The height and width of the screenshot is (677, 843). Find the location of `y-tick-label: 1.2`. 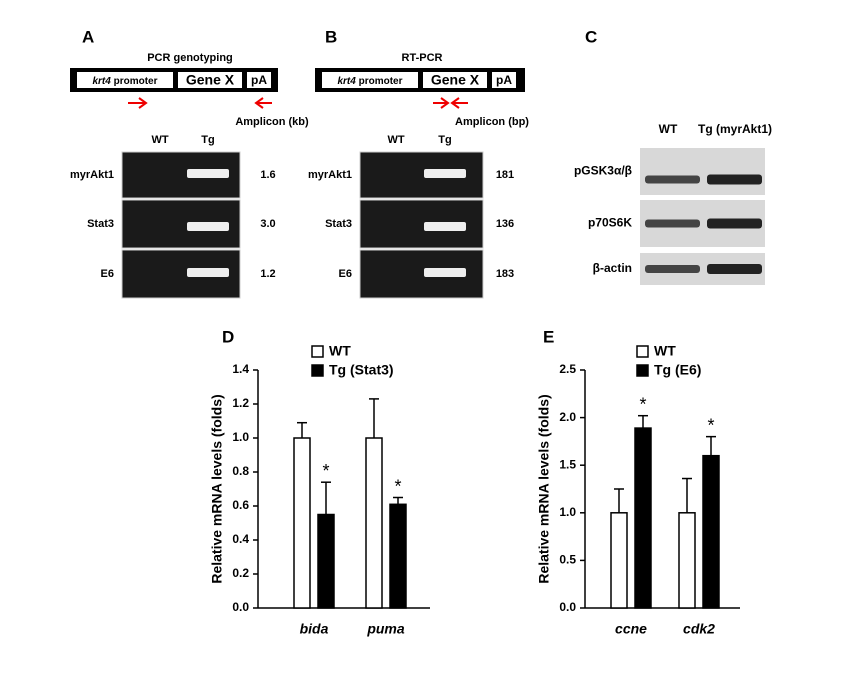

y-tick-label: 1.2 is located at coordinates (240, 403).